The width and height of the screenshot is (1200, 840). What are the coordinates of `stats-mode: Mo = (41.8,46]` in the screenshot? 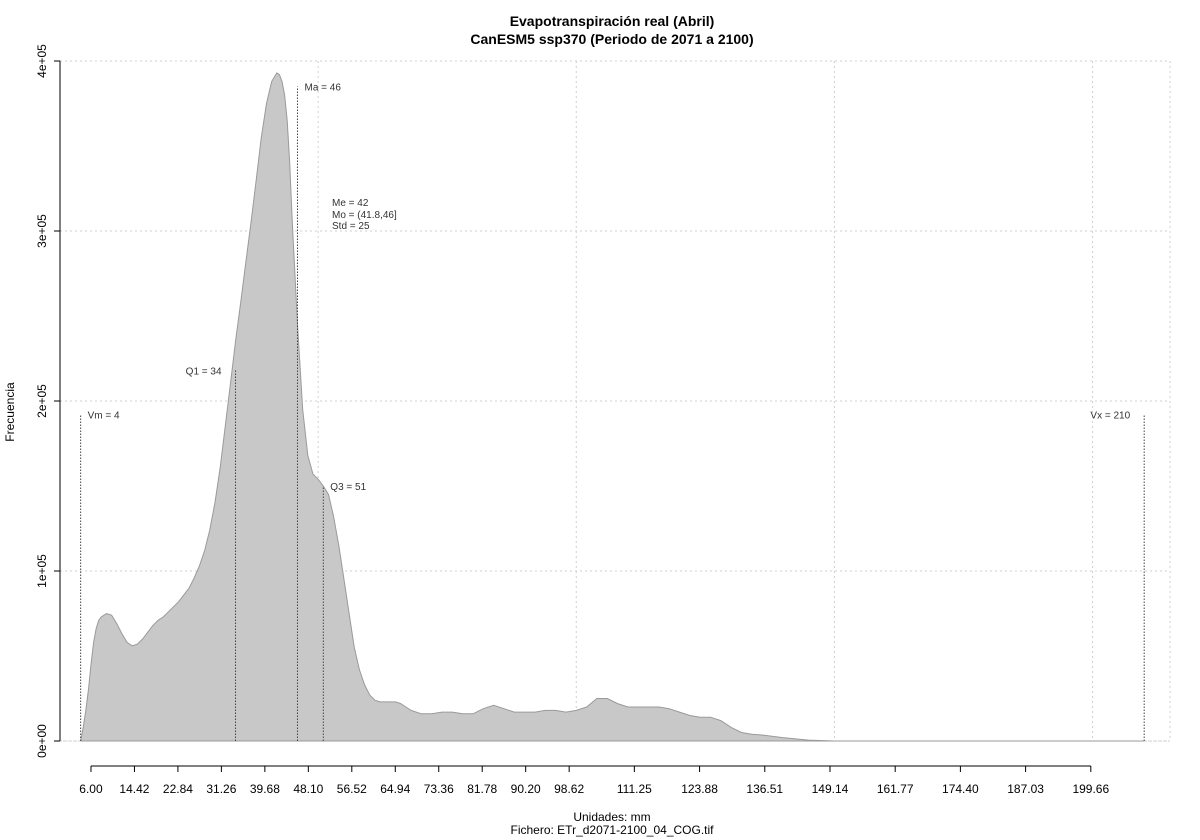 It's located at (364, 215).